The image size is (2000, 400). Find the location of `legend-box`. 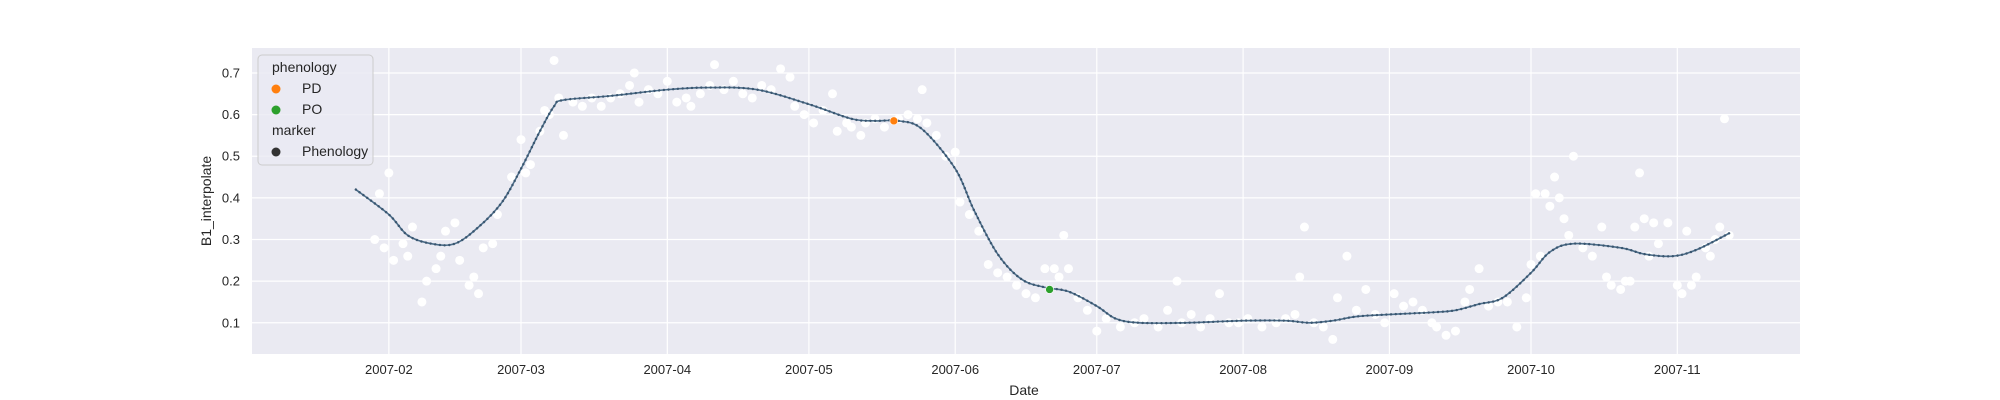

legend-box is located at coordinates (315, 110).